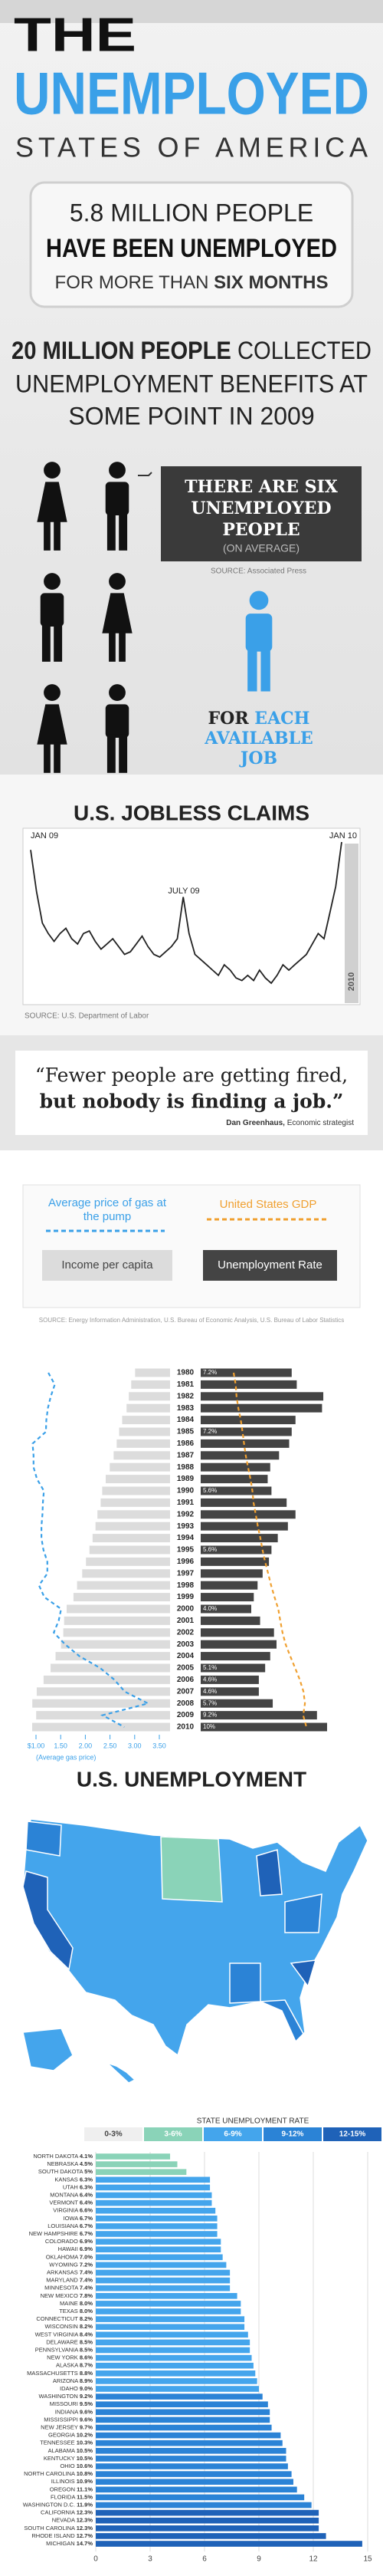  I want to click on state-name: KANSAS, so click(66, 2179).